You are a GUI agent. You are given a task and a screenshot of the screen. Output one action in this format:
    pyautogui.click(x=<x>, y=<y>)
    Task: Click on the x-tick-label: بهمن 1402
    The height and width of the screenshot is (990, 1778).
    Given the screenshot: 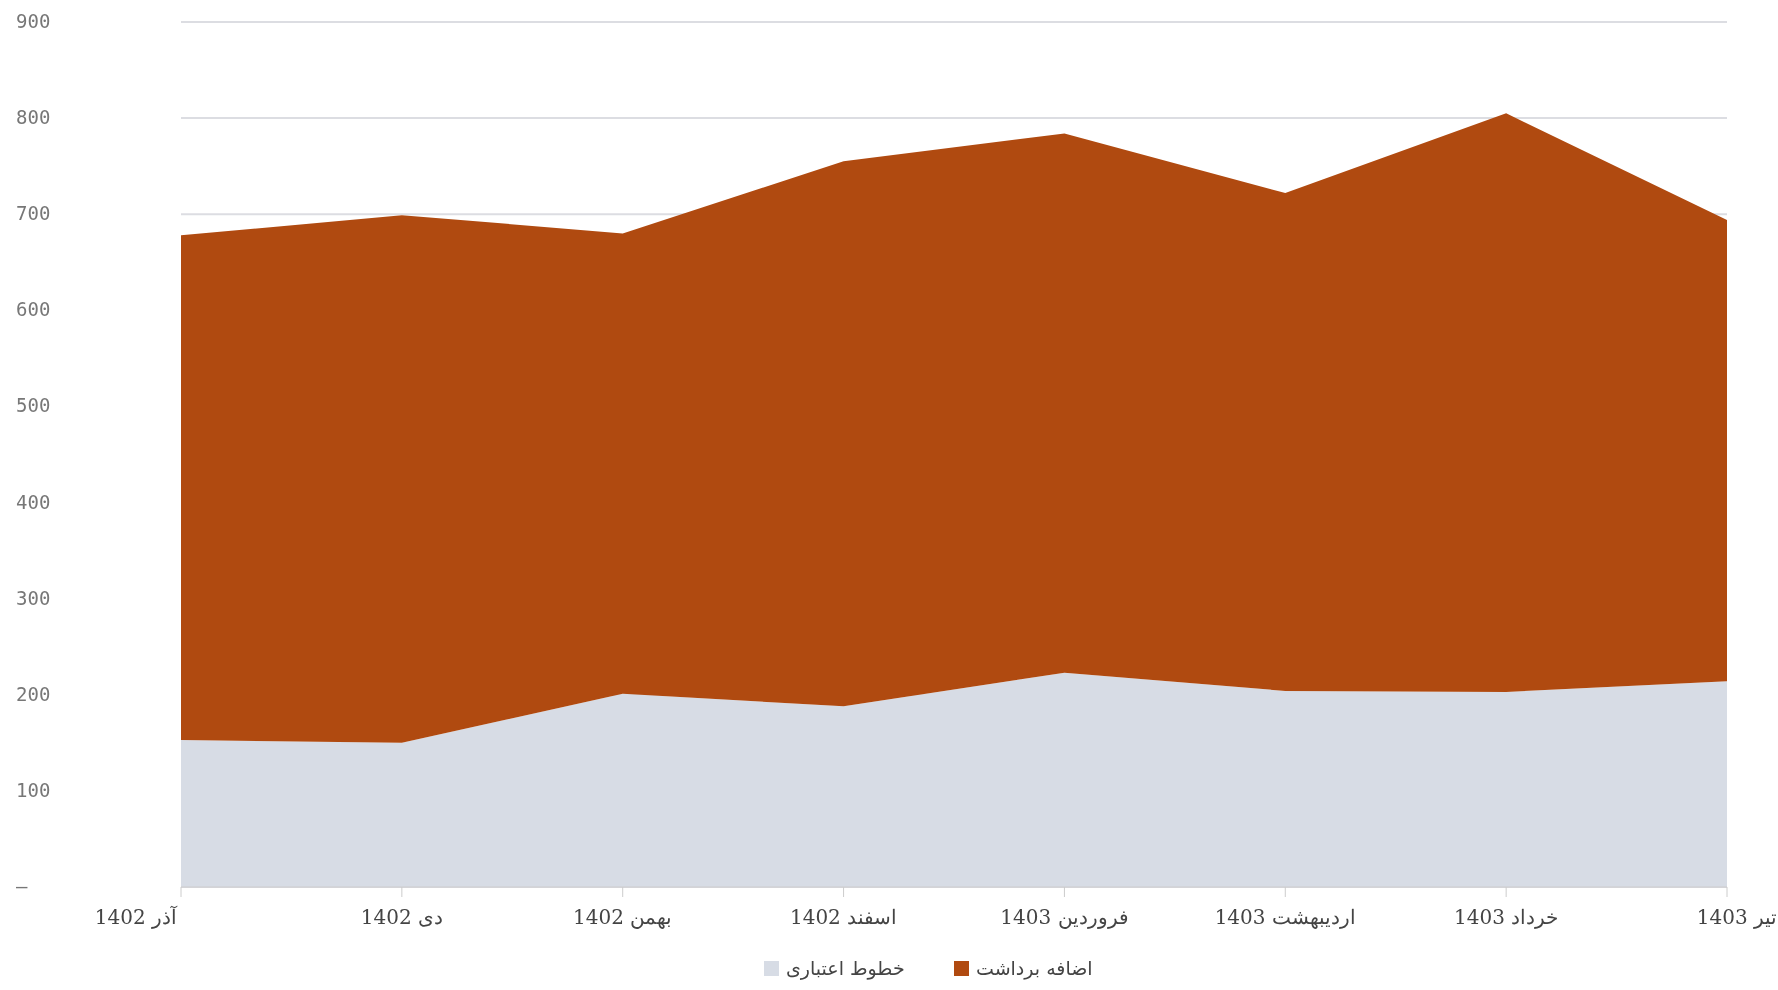 What is the action you would take?
    pyautogui.click(x=623, y=917)
    